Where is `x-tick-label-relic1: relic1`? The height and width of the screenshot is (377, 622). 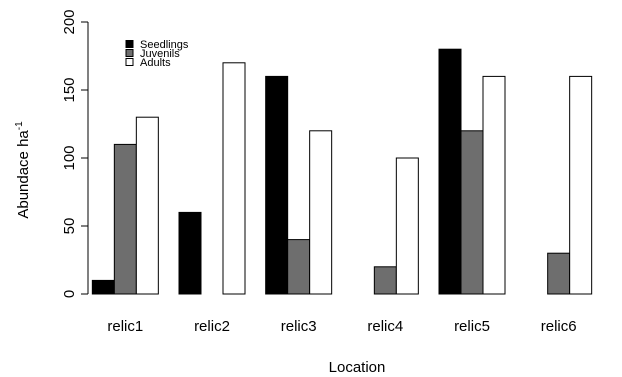
x-tick-label-relic1: relic1 is located at coordinates (125, 326).